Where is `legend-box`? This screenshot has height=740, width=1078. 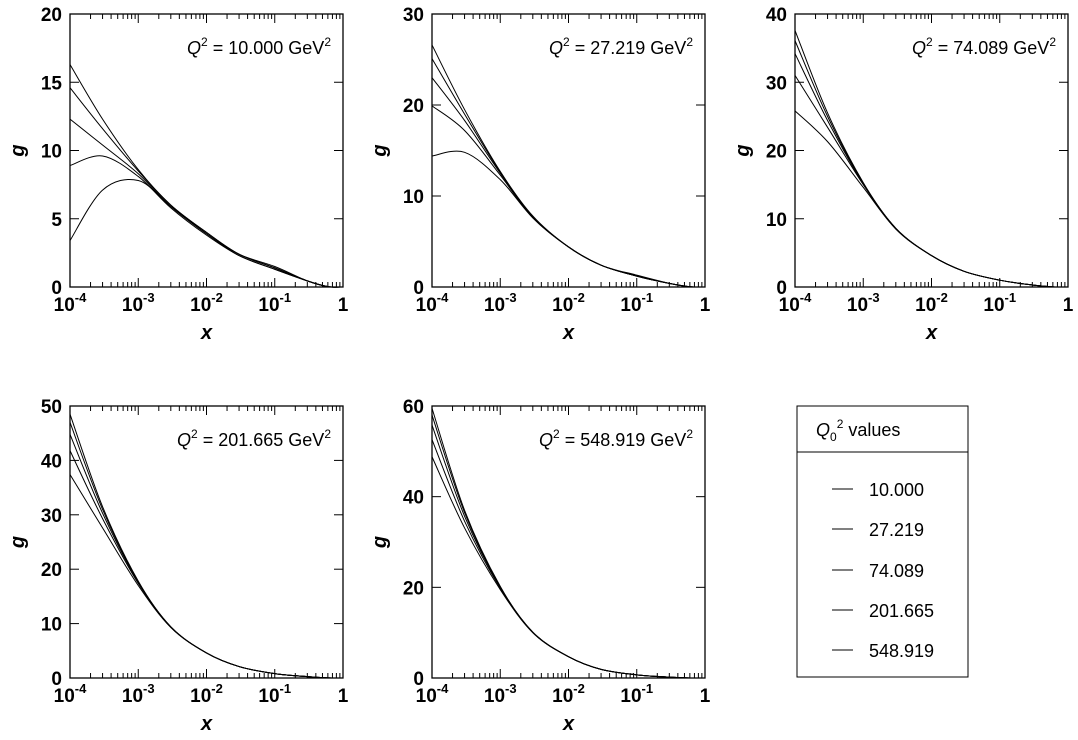
legend-box is located at coordinates (882, 541).